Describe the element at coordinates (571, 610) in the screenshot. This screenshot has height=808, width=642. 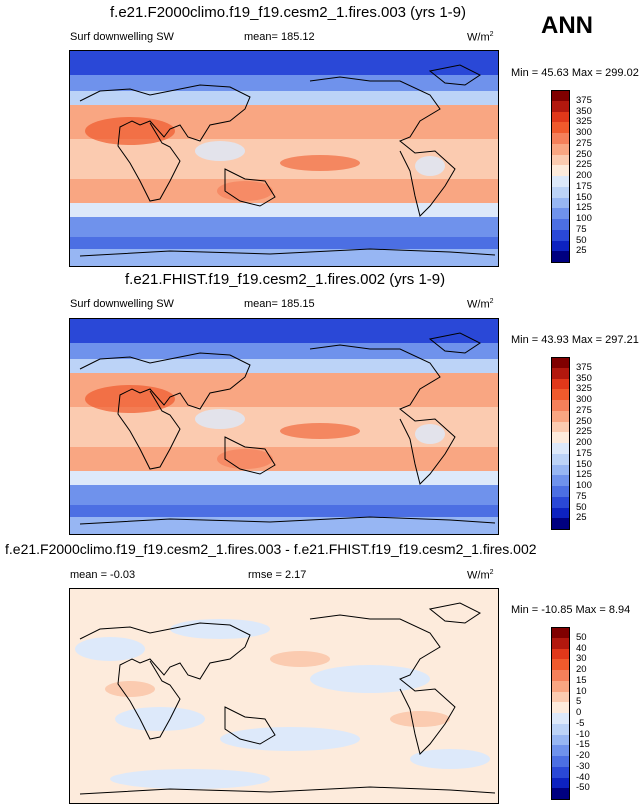
I see `panel-3-minmax: Min = -10.85 Max = 8.94` at that location.